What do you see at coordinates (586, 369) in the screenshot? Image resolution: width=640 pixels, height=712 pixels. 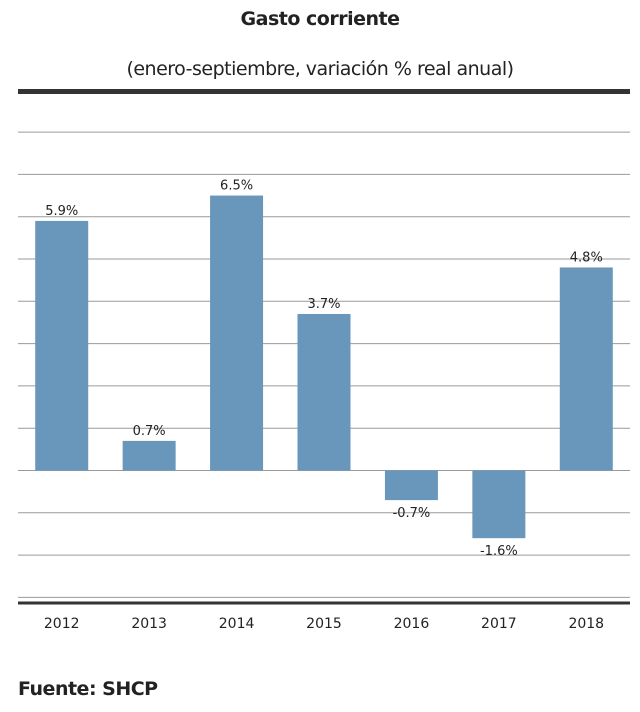 I see `bar-2018` at bounding box center [586, 369].